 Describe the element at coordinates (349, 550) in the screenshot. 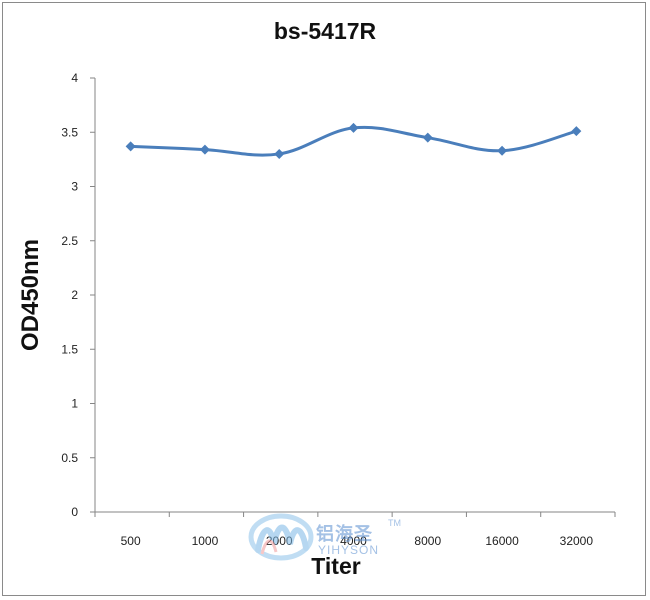

I see `watermark-english-text: YIHYSON` at that location.